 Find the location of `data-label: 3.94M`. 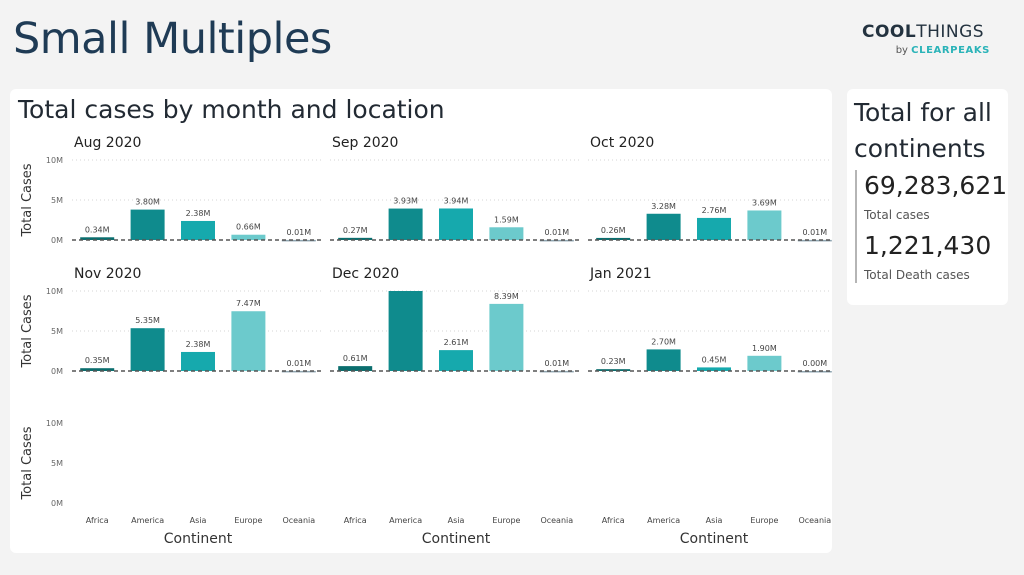

data-label: 3.94M is located at coordinates (456, 200).